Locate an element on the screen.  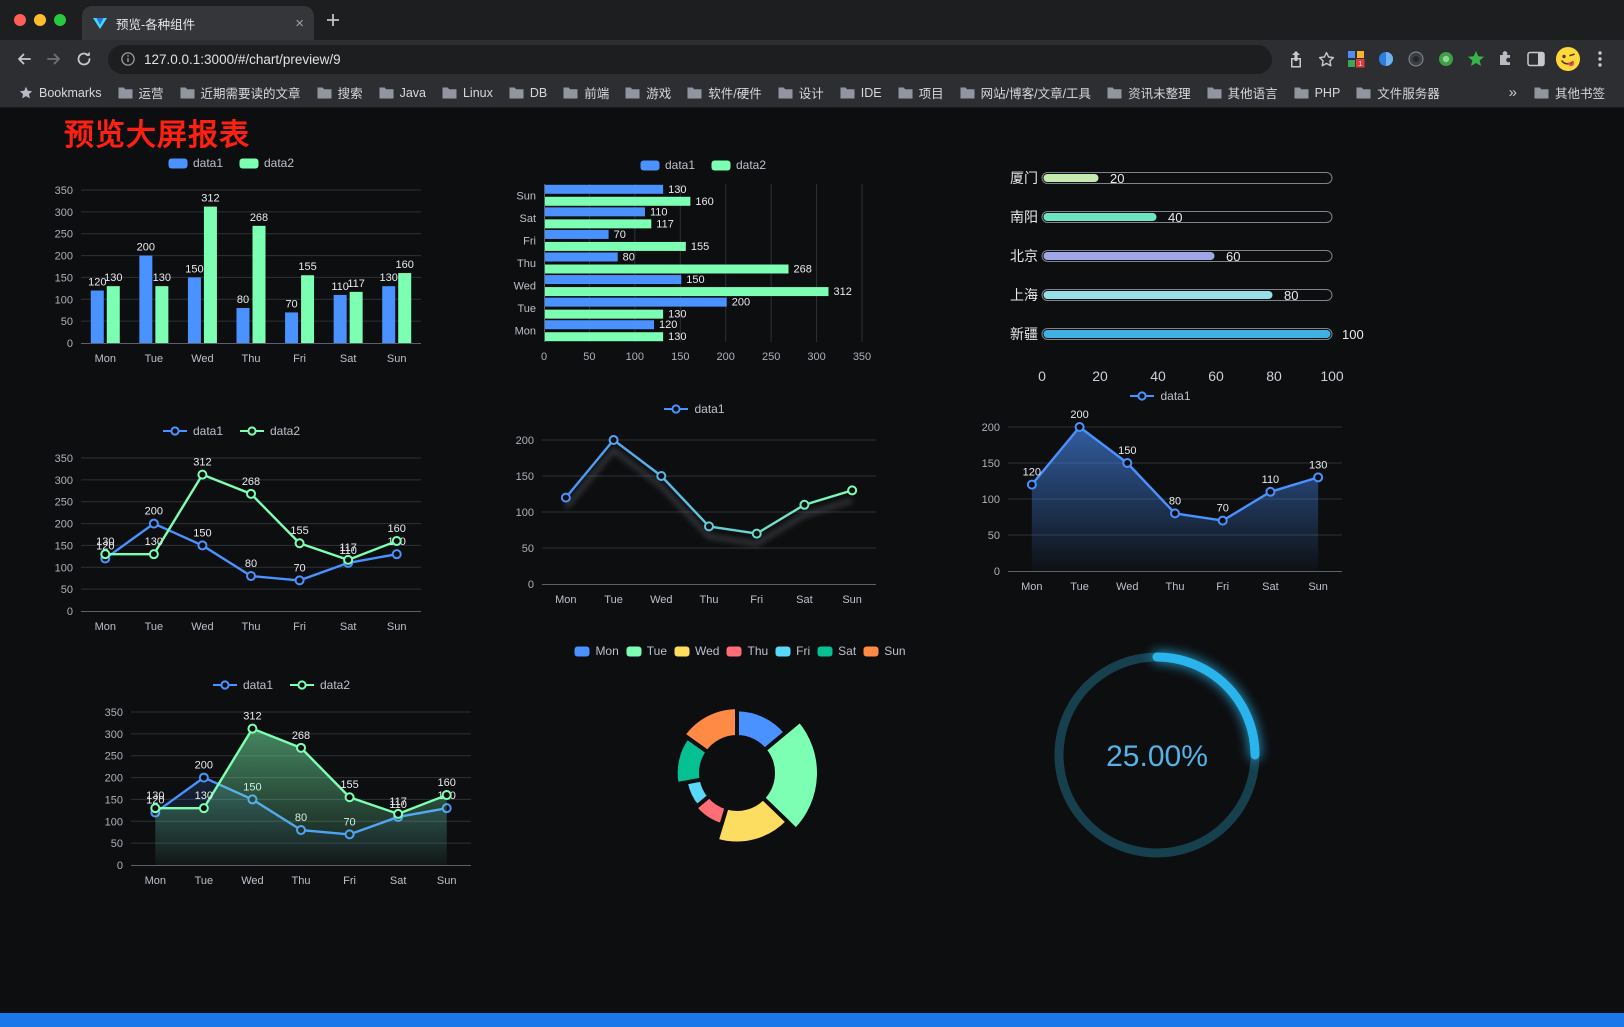
bookmark-folder-item: PHP is located at coordinates (1317, 93).